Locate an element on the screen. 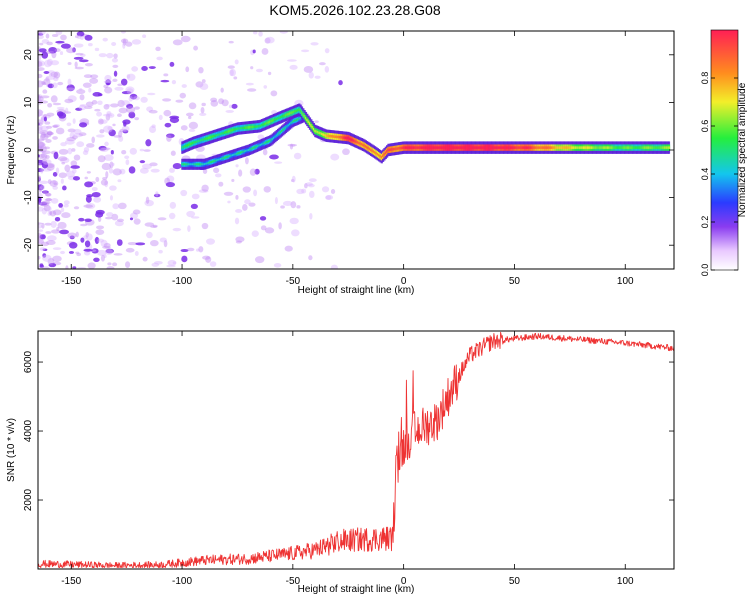  spectrogram-trace is located at coordinates (426, 136).